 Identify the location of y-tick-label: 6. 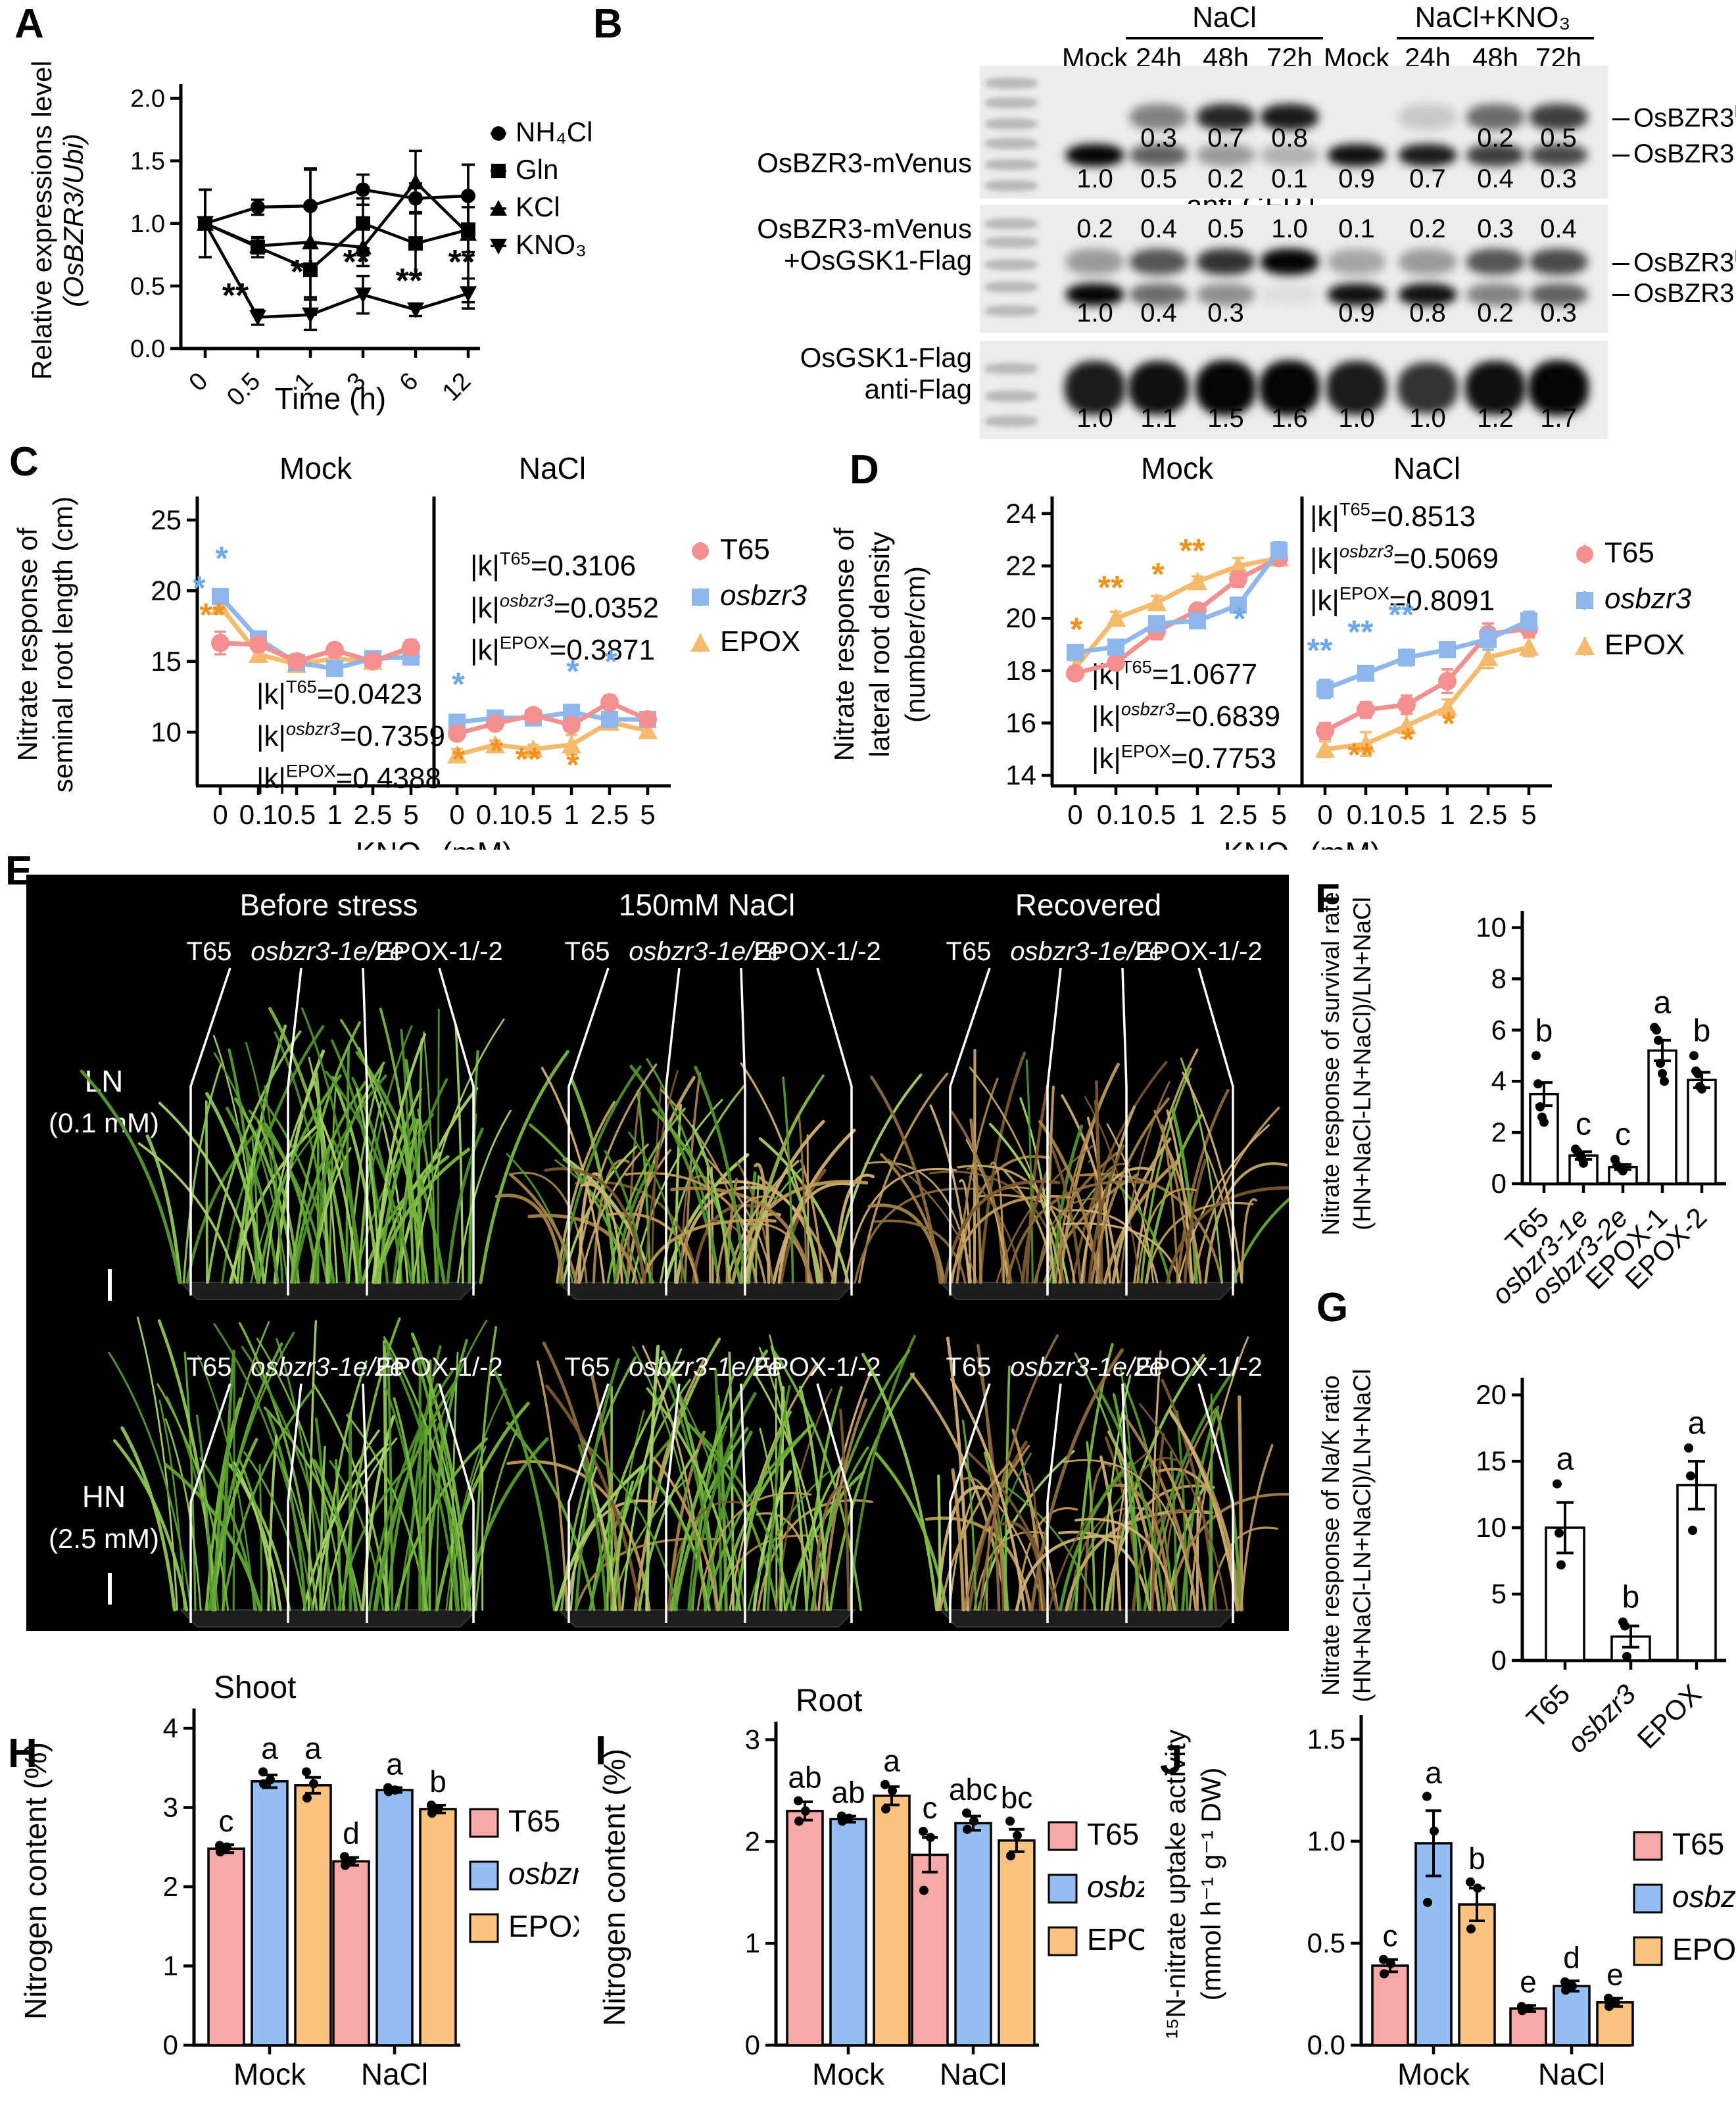
(1499, 1029).